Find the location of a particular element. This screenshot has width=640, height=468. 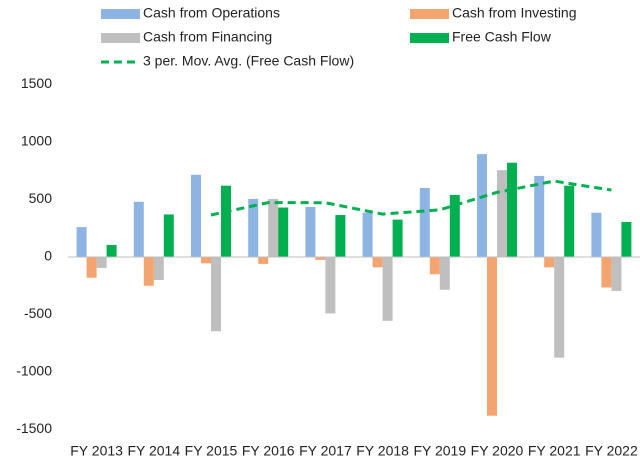

x-tick-label: FY 2013 is located at coordinates (96, 451).